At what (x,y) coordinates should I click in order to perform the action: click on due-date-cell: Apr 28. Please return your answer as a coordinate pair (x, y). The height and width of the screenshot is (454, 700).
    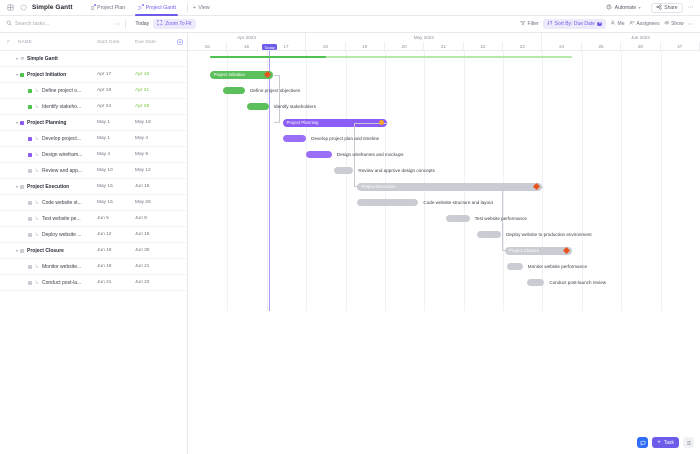
    Looking at the image, I should click on (142, 106).